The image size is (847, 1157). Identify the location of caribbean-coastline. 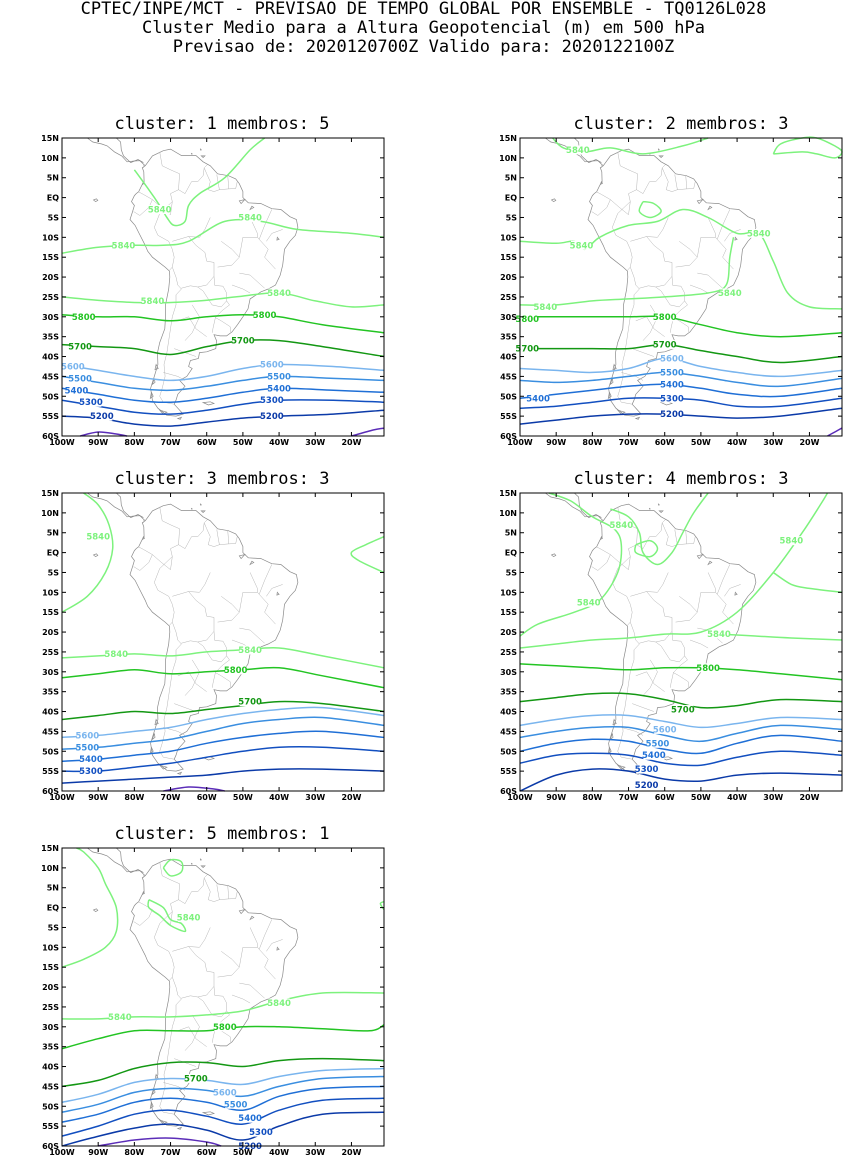
(130, 860).